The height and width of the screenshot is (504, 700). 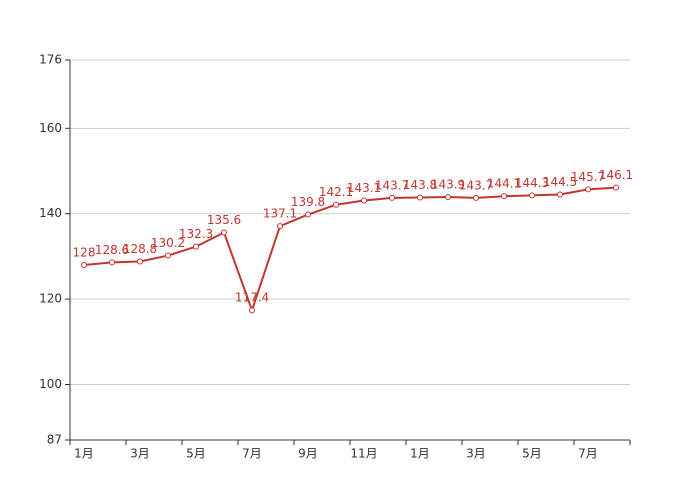 I want to click on y-tick-label: 120, so click(x=50, y=299).